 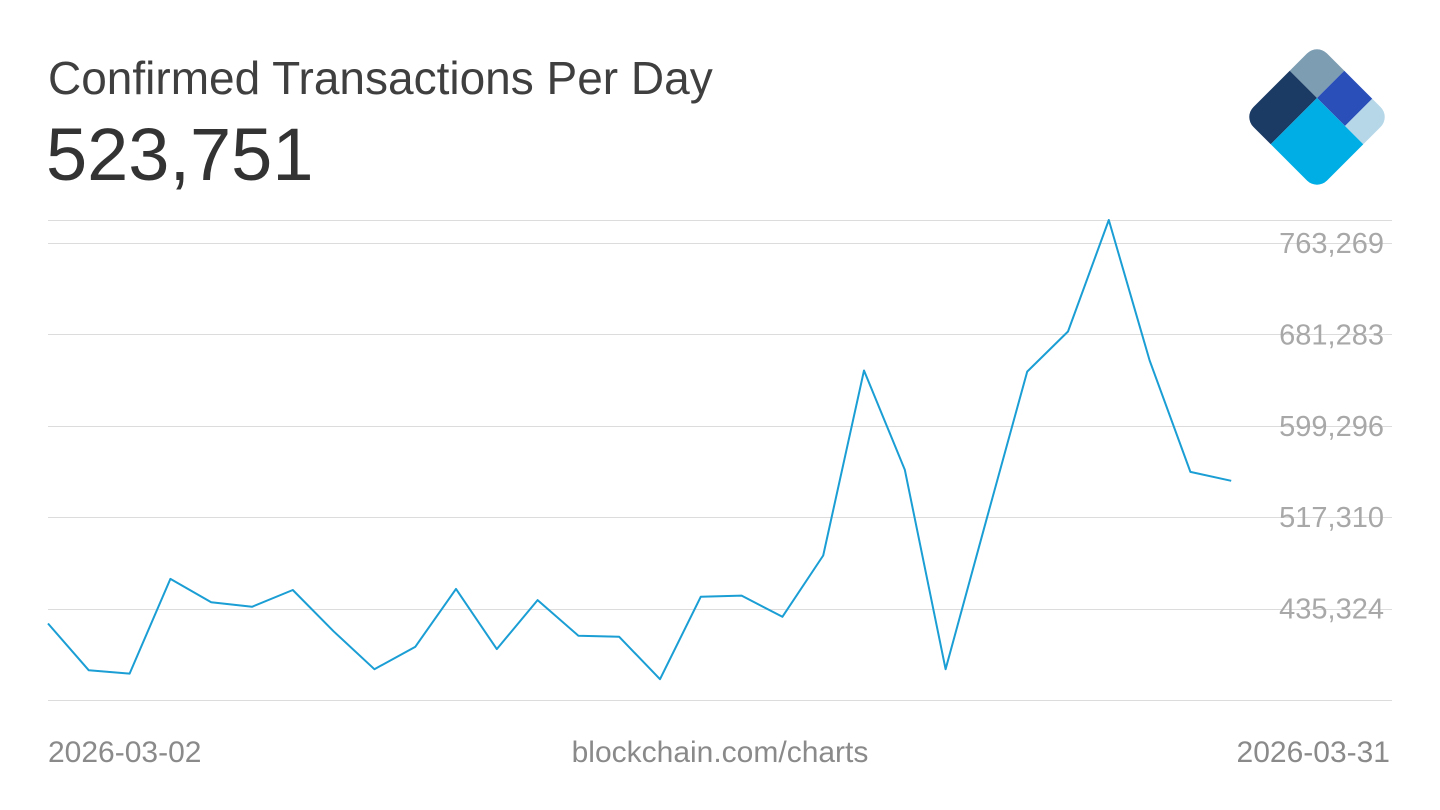 What do you see at coordinates (1331, 610) in the screenshot?
I see `y-tick-label: 435,324` at bounding box center [1331, 610].